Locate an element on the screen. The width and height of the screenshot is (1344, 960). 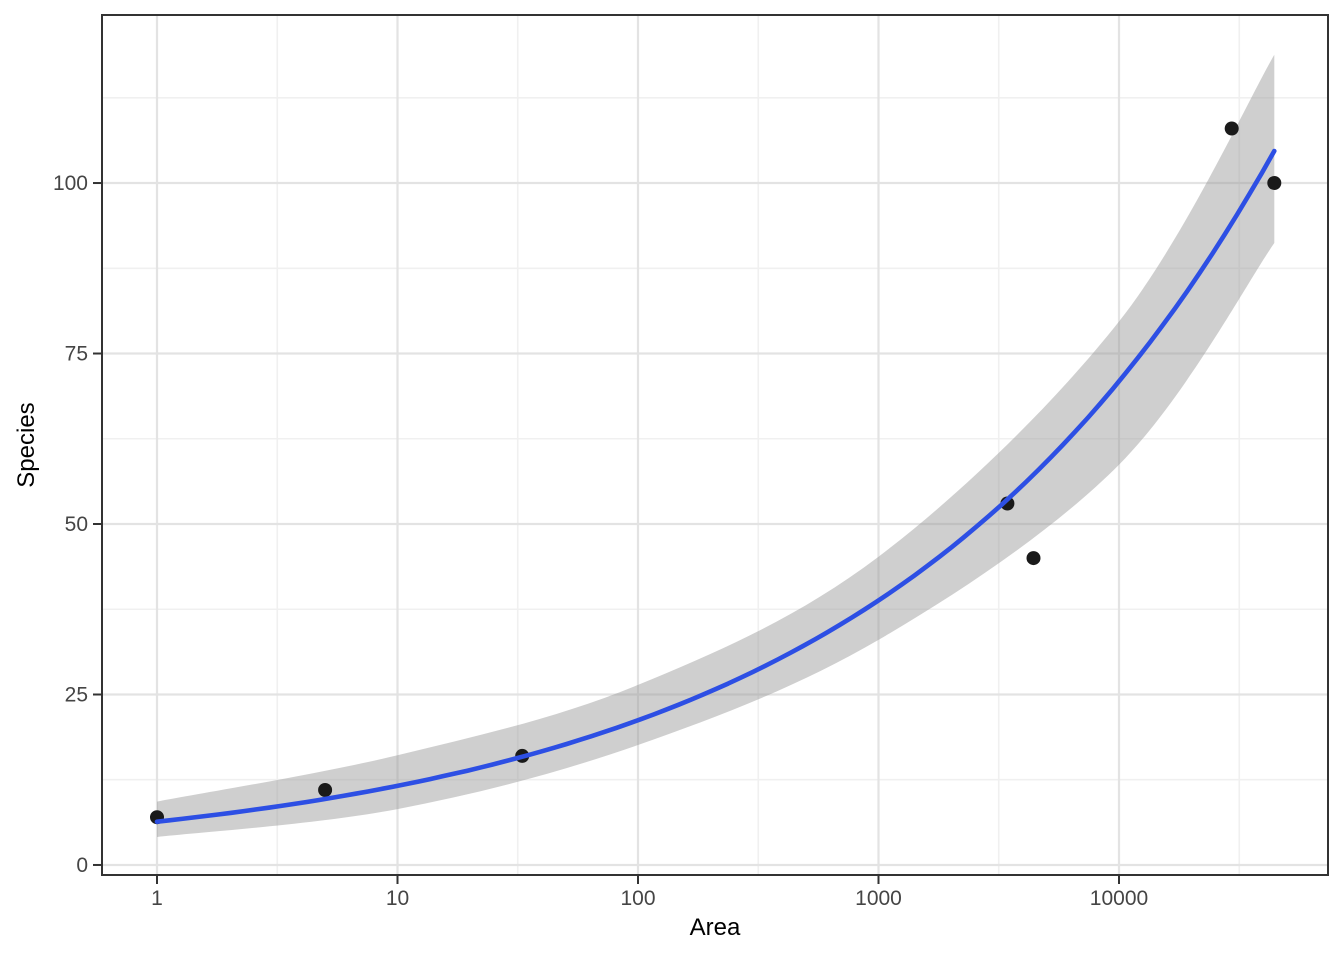
y-axis-title: Species is located at coordinates (26, 445).